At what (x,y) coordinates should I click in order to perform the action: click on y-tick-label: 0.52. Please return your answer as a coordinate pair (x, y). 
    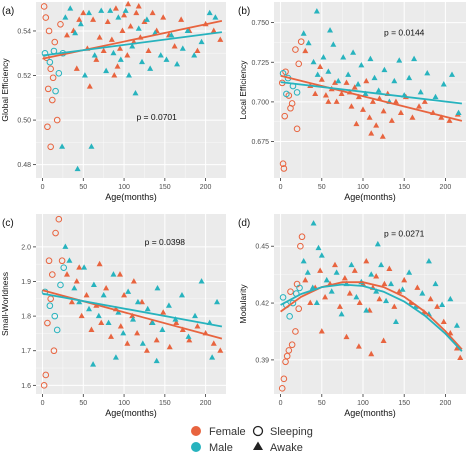
    Looking at the image, I should click on (24, 76).